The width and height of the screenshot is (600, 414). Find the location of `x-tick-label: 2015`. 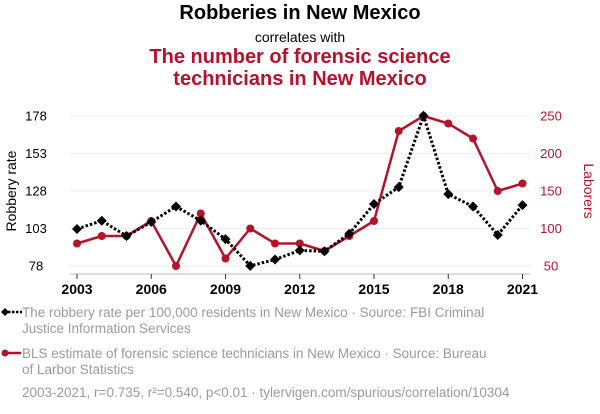

x-tick-label: 2015 is located at coordinates (373, 289).